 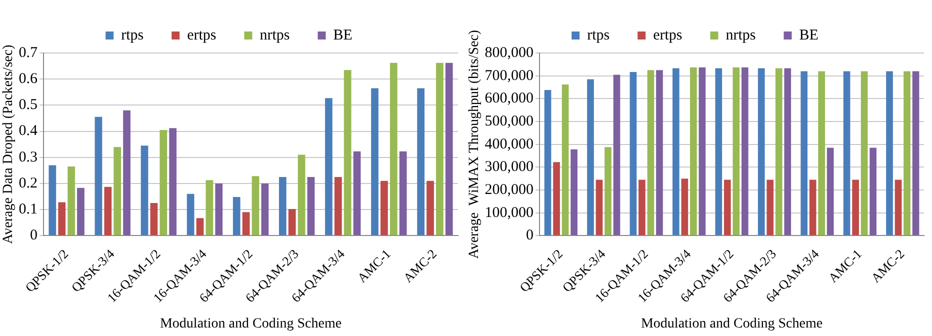 What do you see at coordinates (28, 52) in the screenshot?
I see `y-tick-label: 0.7` at bounding box center [28, 52].